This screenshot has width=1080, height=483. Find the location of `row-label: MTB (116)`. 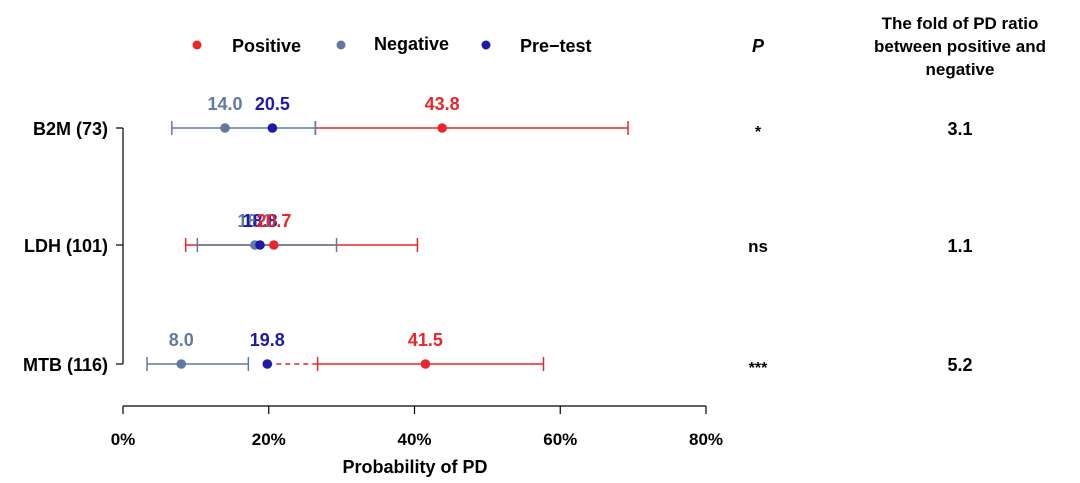

row-label: MTB (116) is located at coordinates (65, 365).